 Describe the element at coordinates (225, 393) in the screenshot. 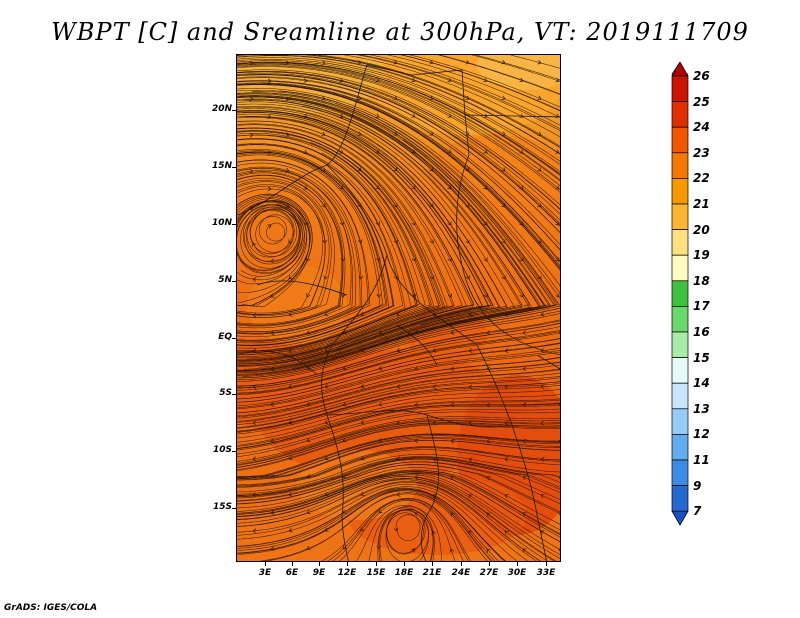

I see `lat-label: 5S` at that location.